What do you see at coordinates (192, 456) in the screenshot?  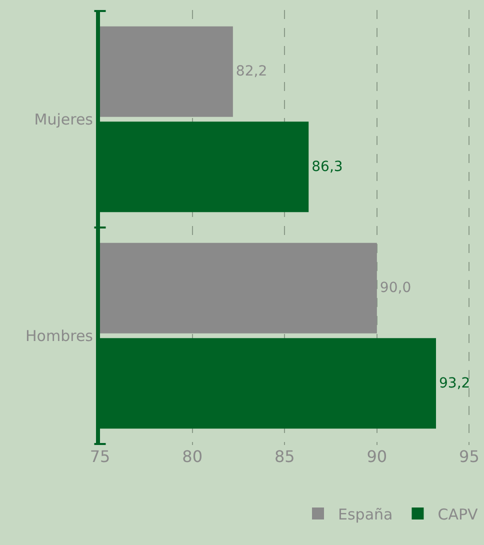 I see `x-tick-label: 80` at bounding box center [192, 456].